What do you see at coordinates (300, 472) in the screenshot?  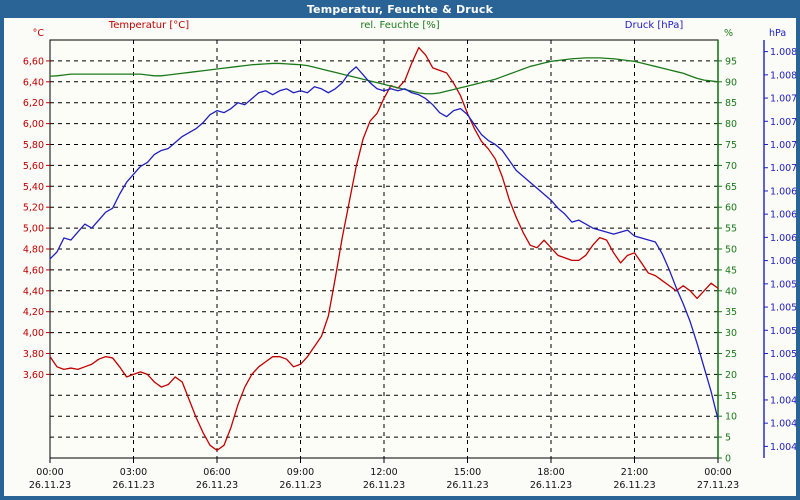 I see `axis-tick-time: 09:00` at bounding box center [300, 472].